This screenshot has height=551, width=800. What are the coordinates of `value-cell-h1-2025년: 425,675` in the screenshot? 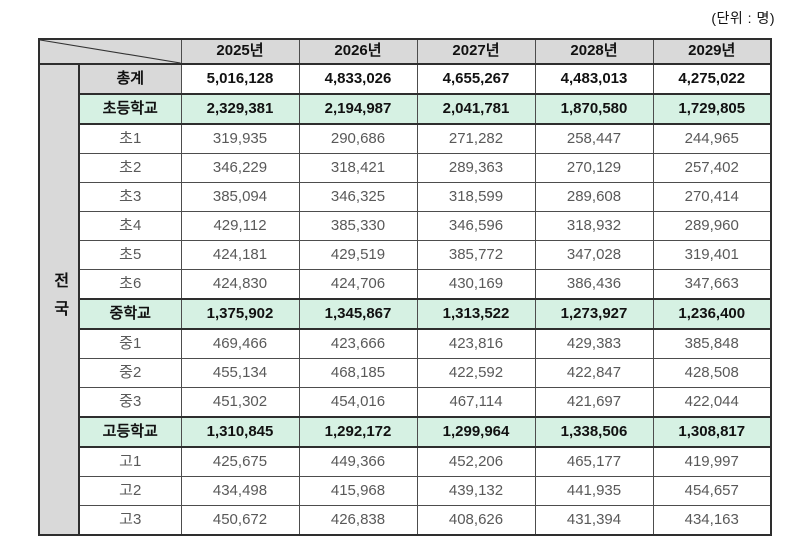 It's located at (240, 461).